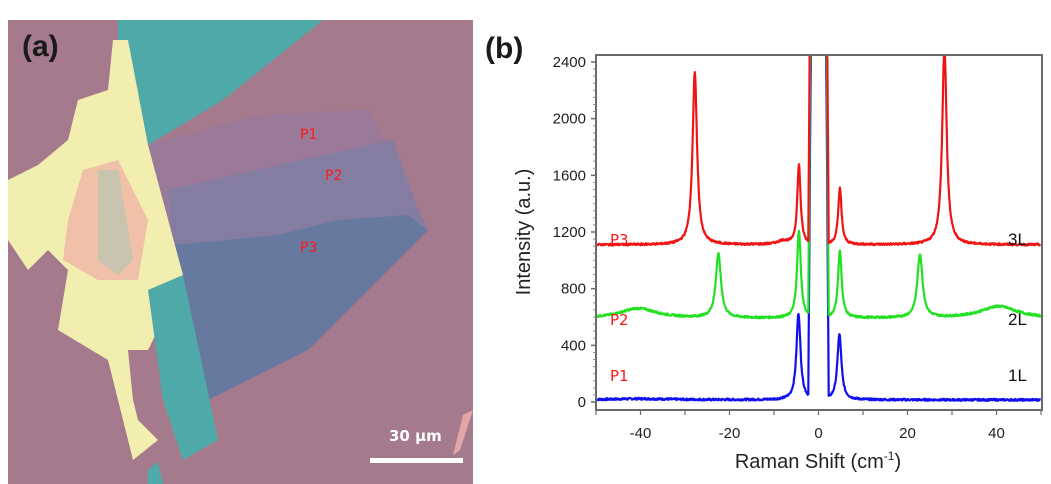 This screenshot has width=1051, height=484. Describe the element at coordinates (463, 432) in the screenshot. I see `pink-fragment` at that location.